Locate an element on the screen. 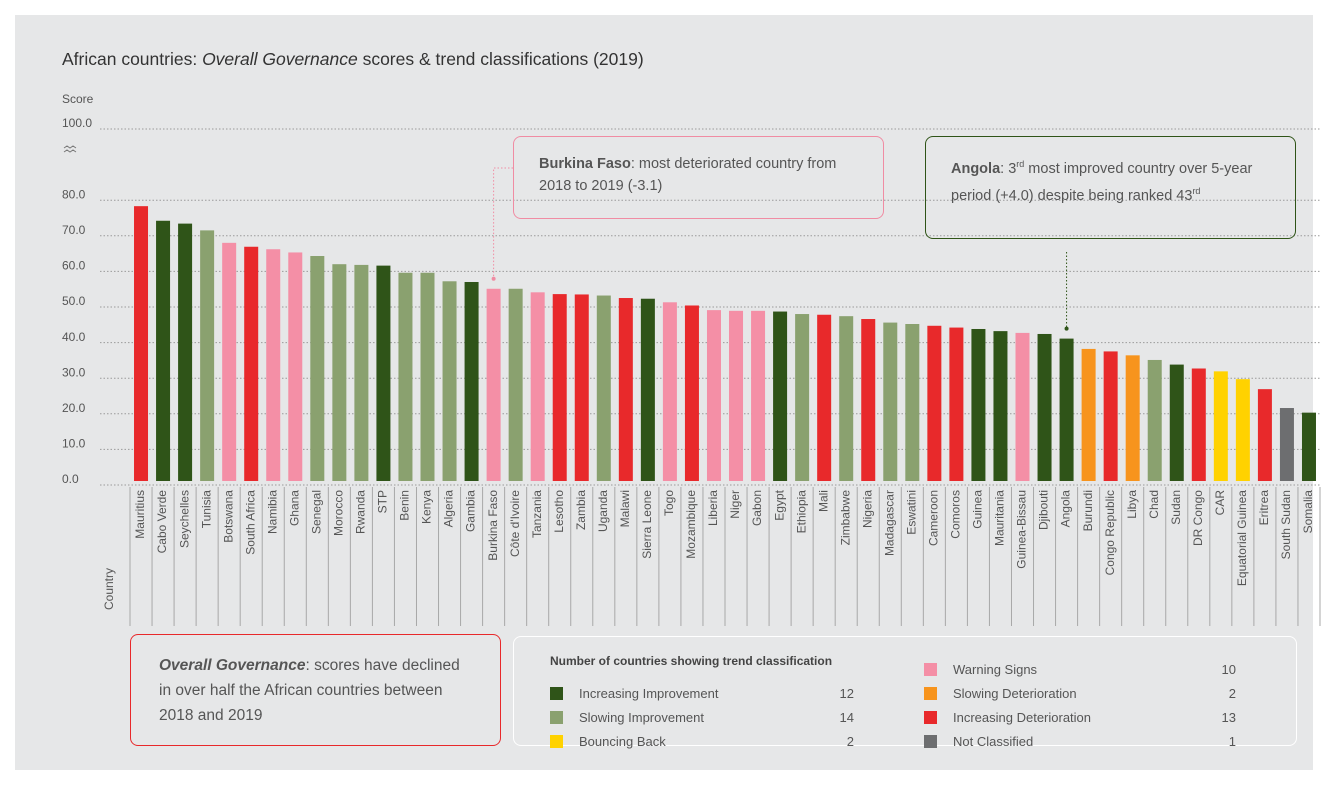 The width and height of the screenshot is (1328, 787). title-text: African countries: is located at coordinates (132, 59).